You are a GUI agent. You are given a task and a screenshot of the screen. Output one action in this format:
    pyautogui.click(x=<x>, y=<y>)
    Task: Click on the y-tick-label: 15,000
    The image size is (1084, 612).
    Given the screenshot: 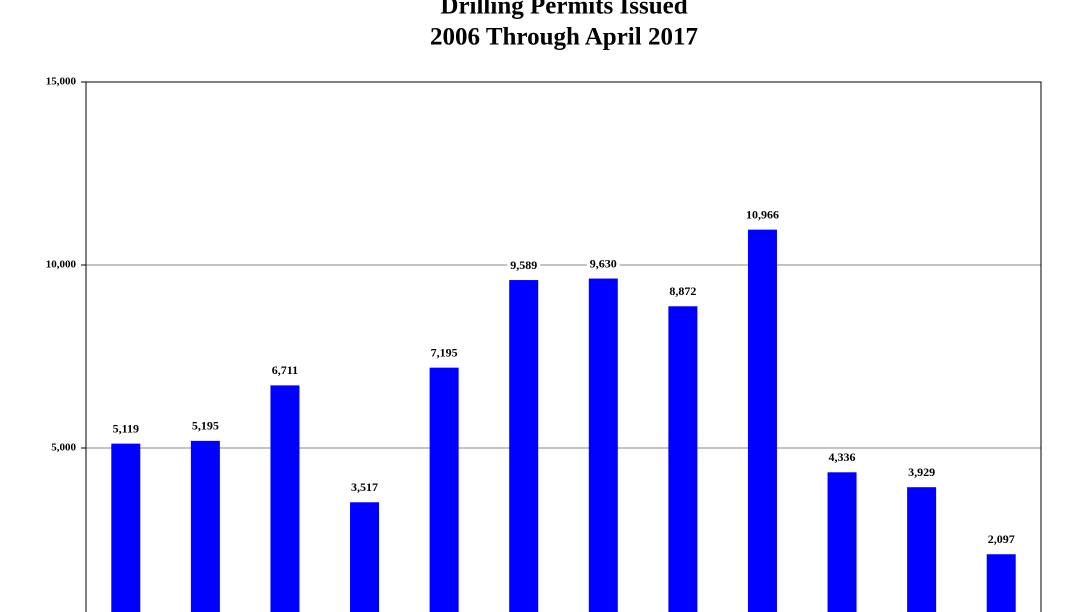 What is the action you would take?
    pyautogui.click(x=61, y=82)
    